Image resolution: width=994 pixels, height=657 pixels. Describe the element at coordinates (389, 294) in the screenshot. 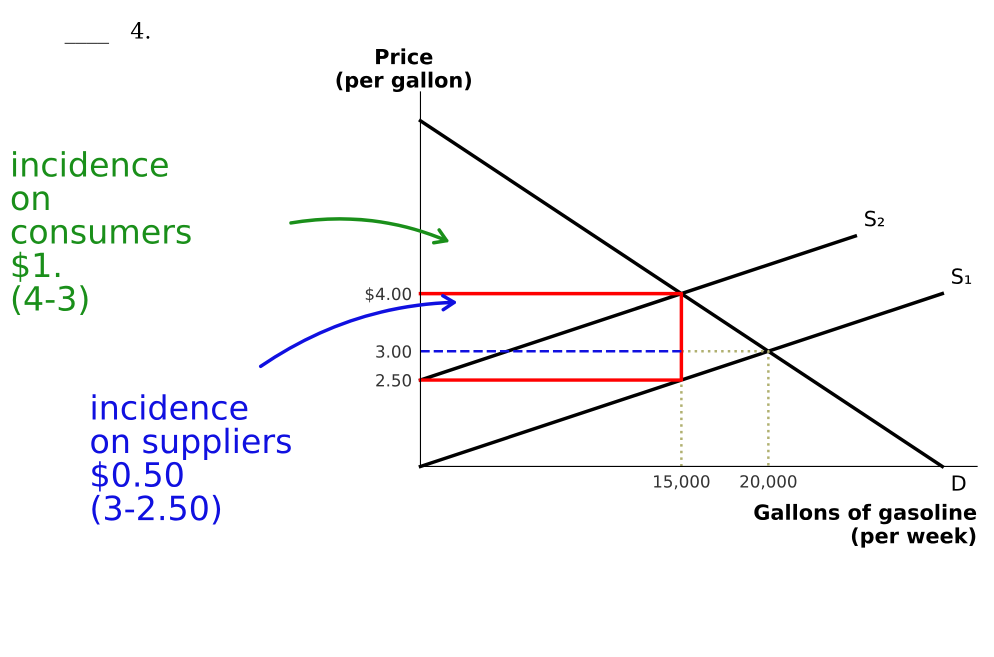

I see `y-tick-label: $4.00` at that location.